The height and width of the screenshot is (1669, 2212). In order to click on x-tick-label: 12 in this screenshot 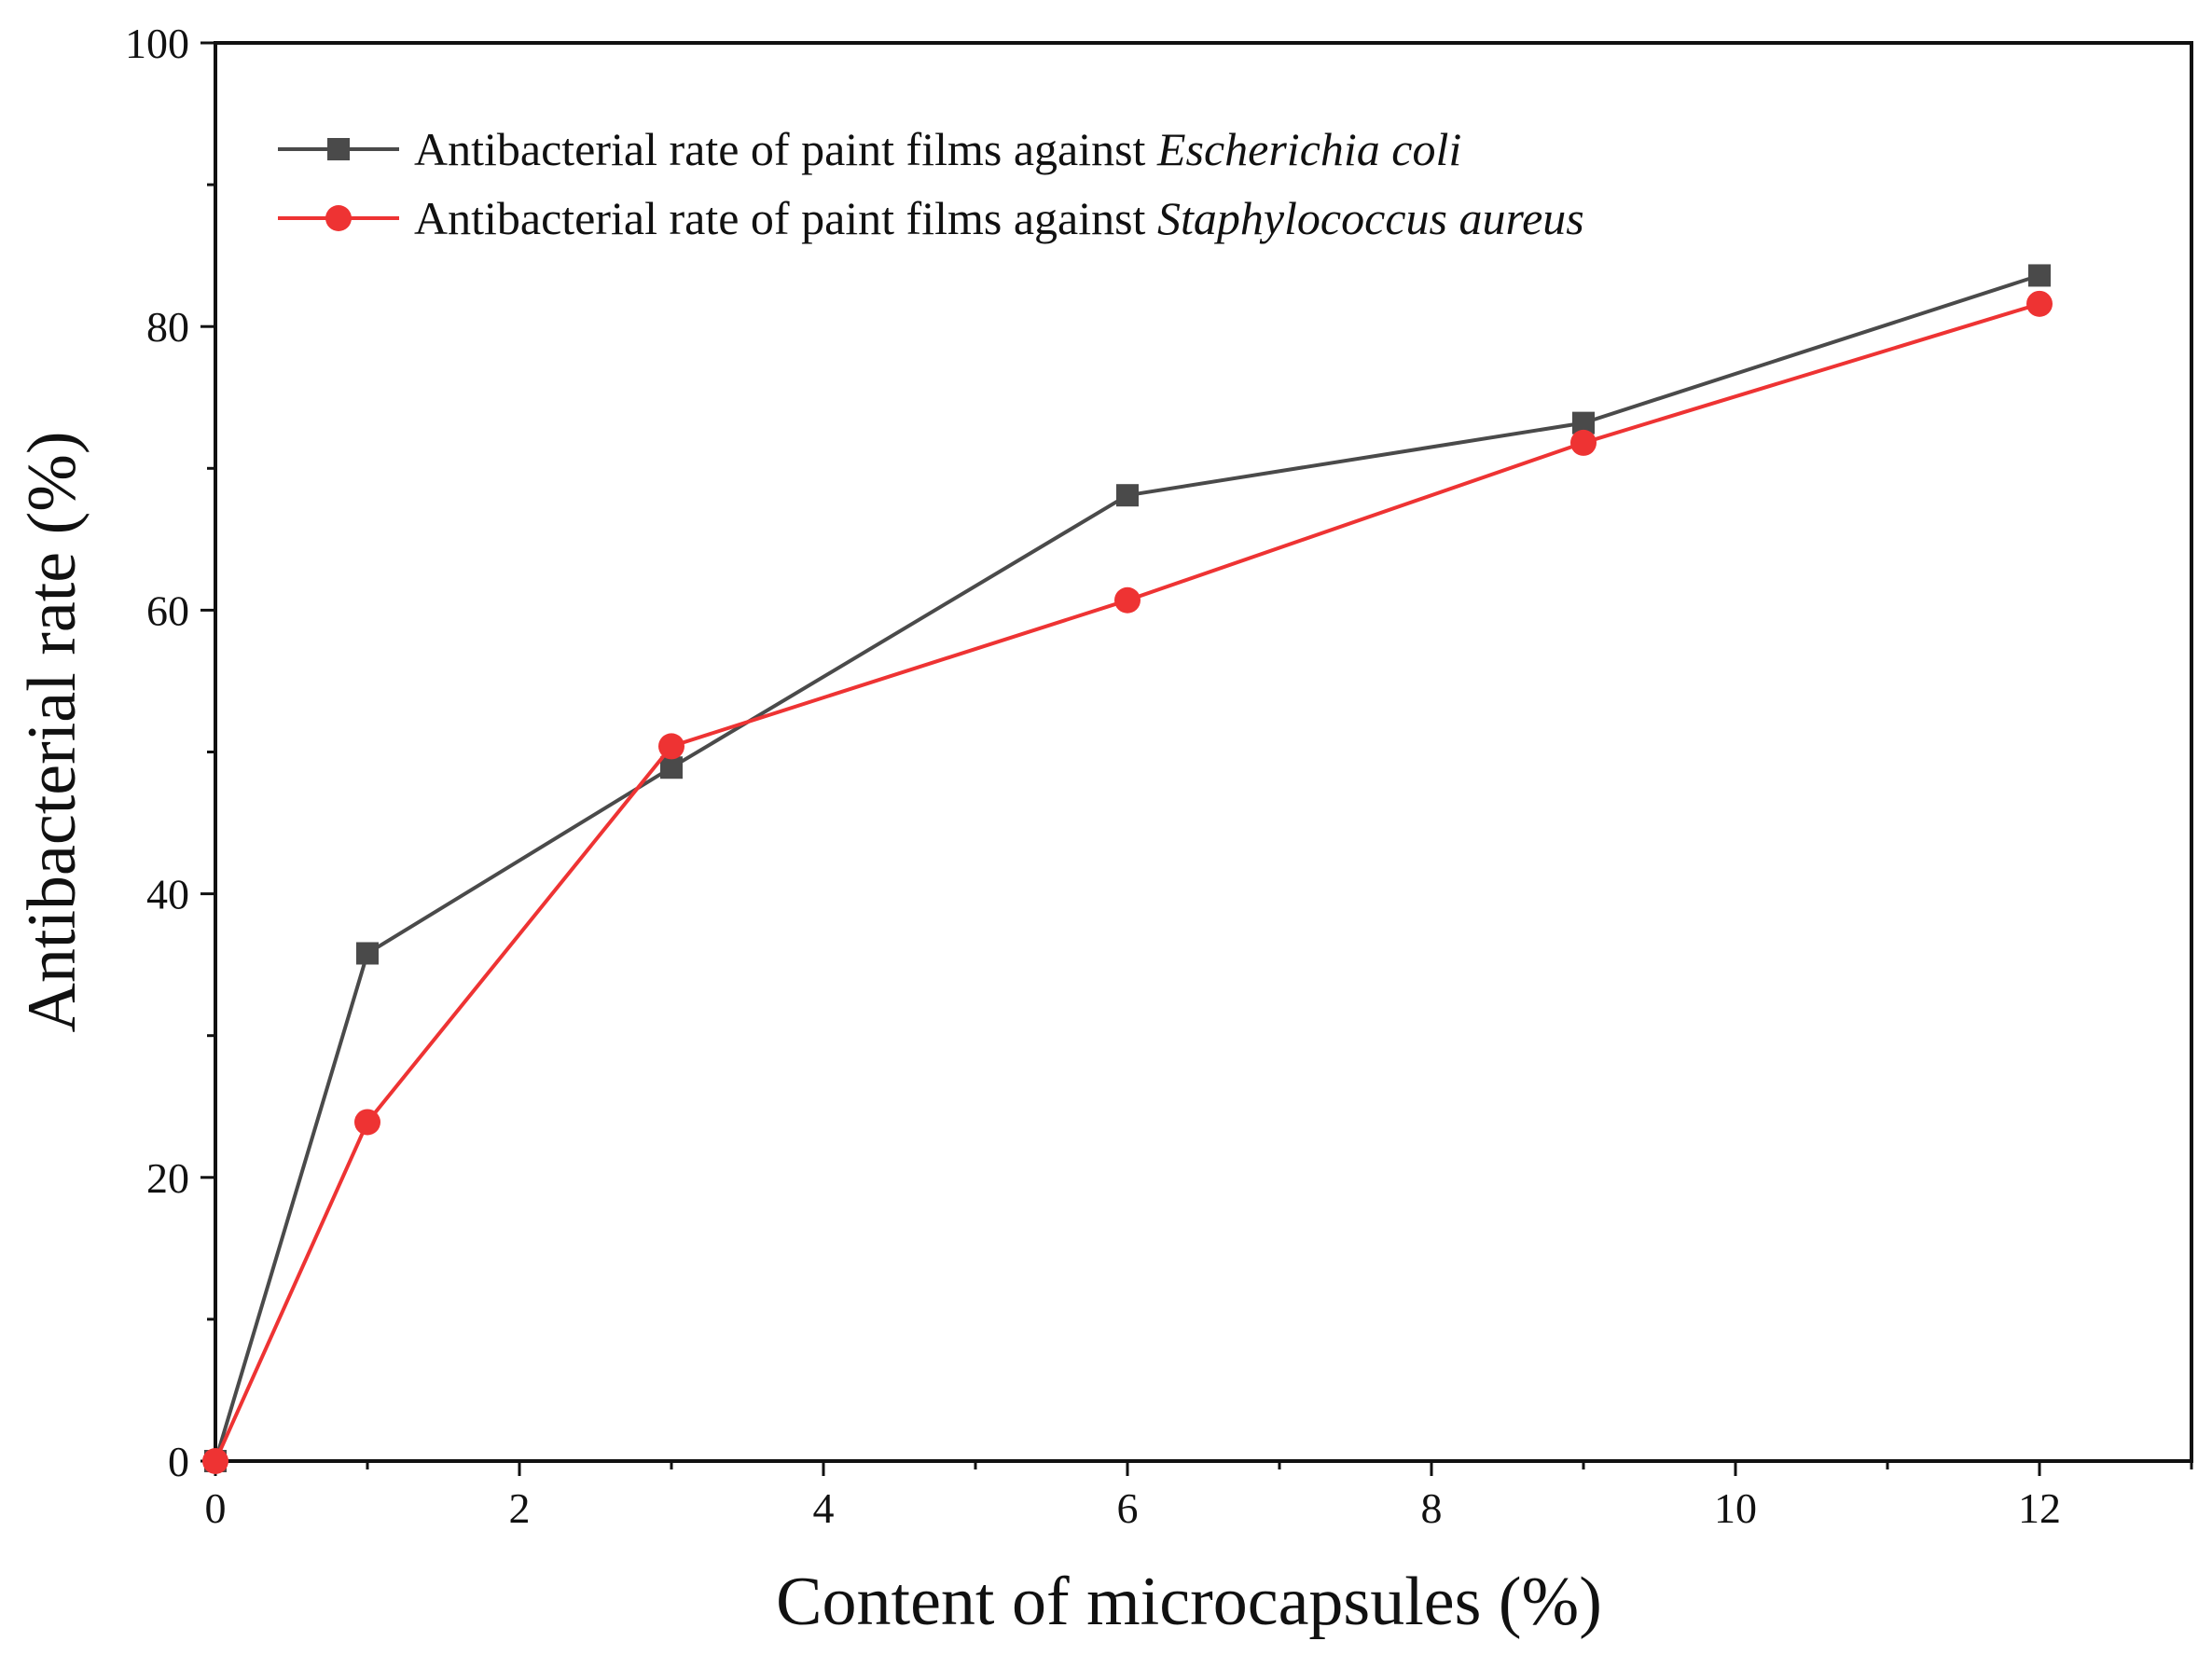, I will do `click(2040, 1508)`.